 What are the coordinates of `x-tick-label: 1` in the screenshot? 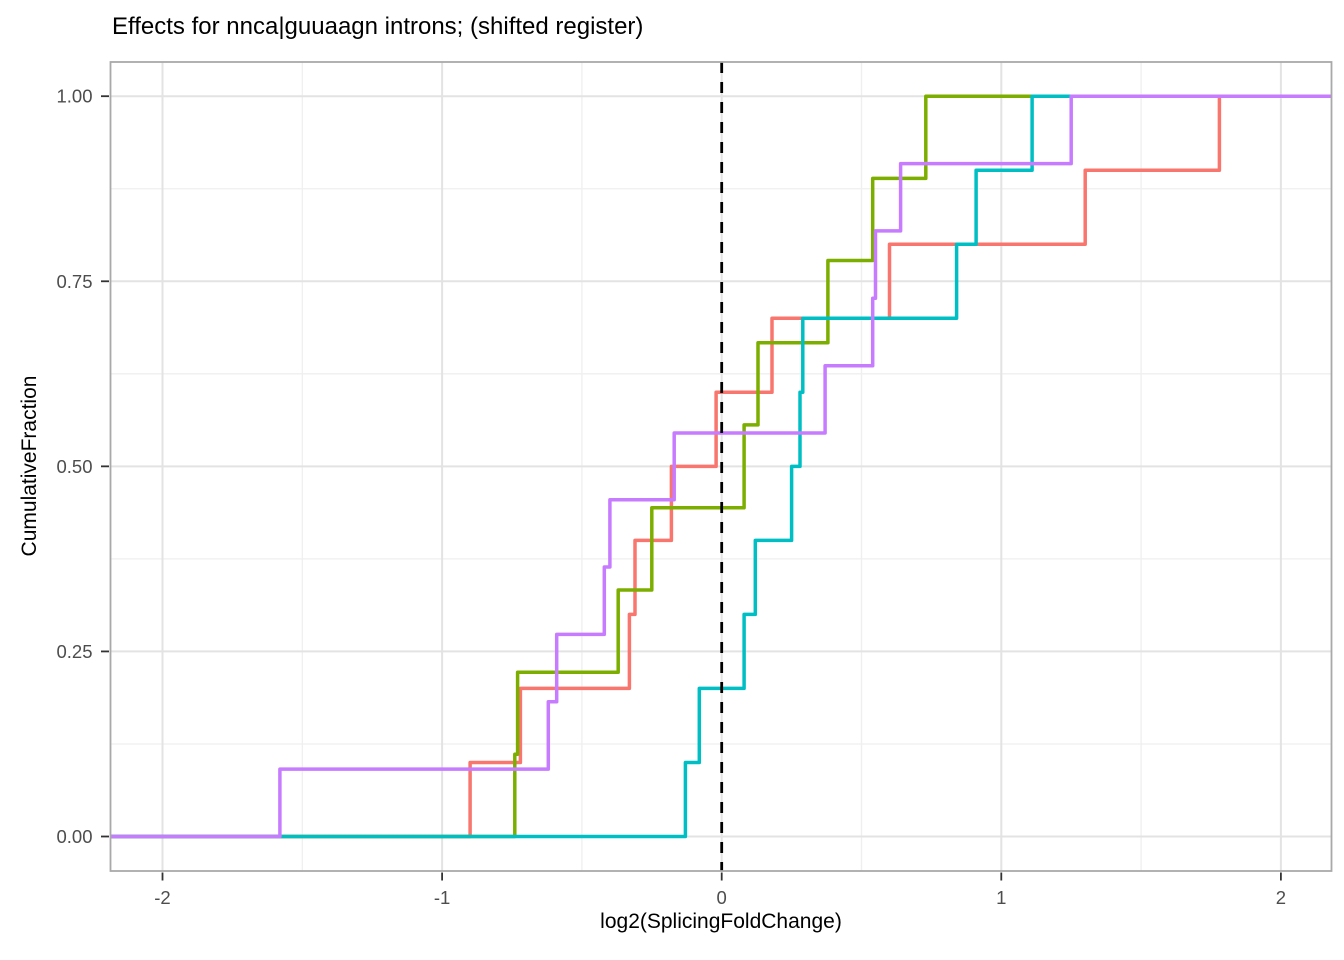 It's located at (1001, 897).